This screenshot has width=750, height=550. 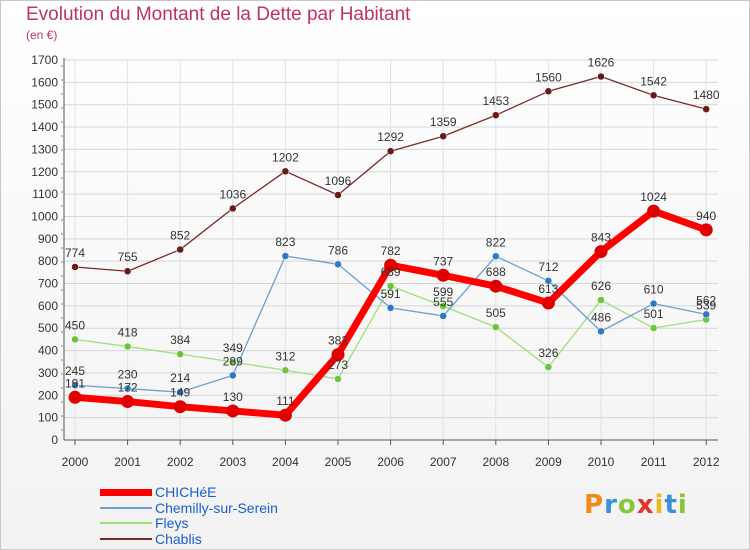 I want to click on data-label: 486, so click(x=601, y=317).